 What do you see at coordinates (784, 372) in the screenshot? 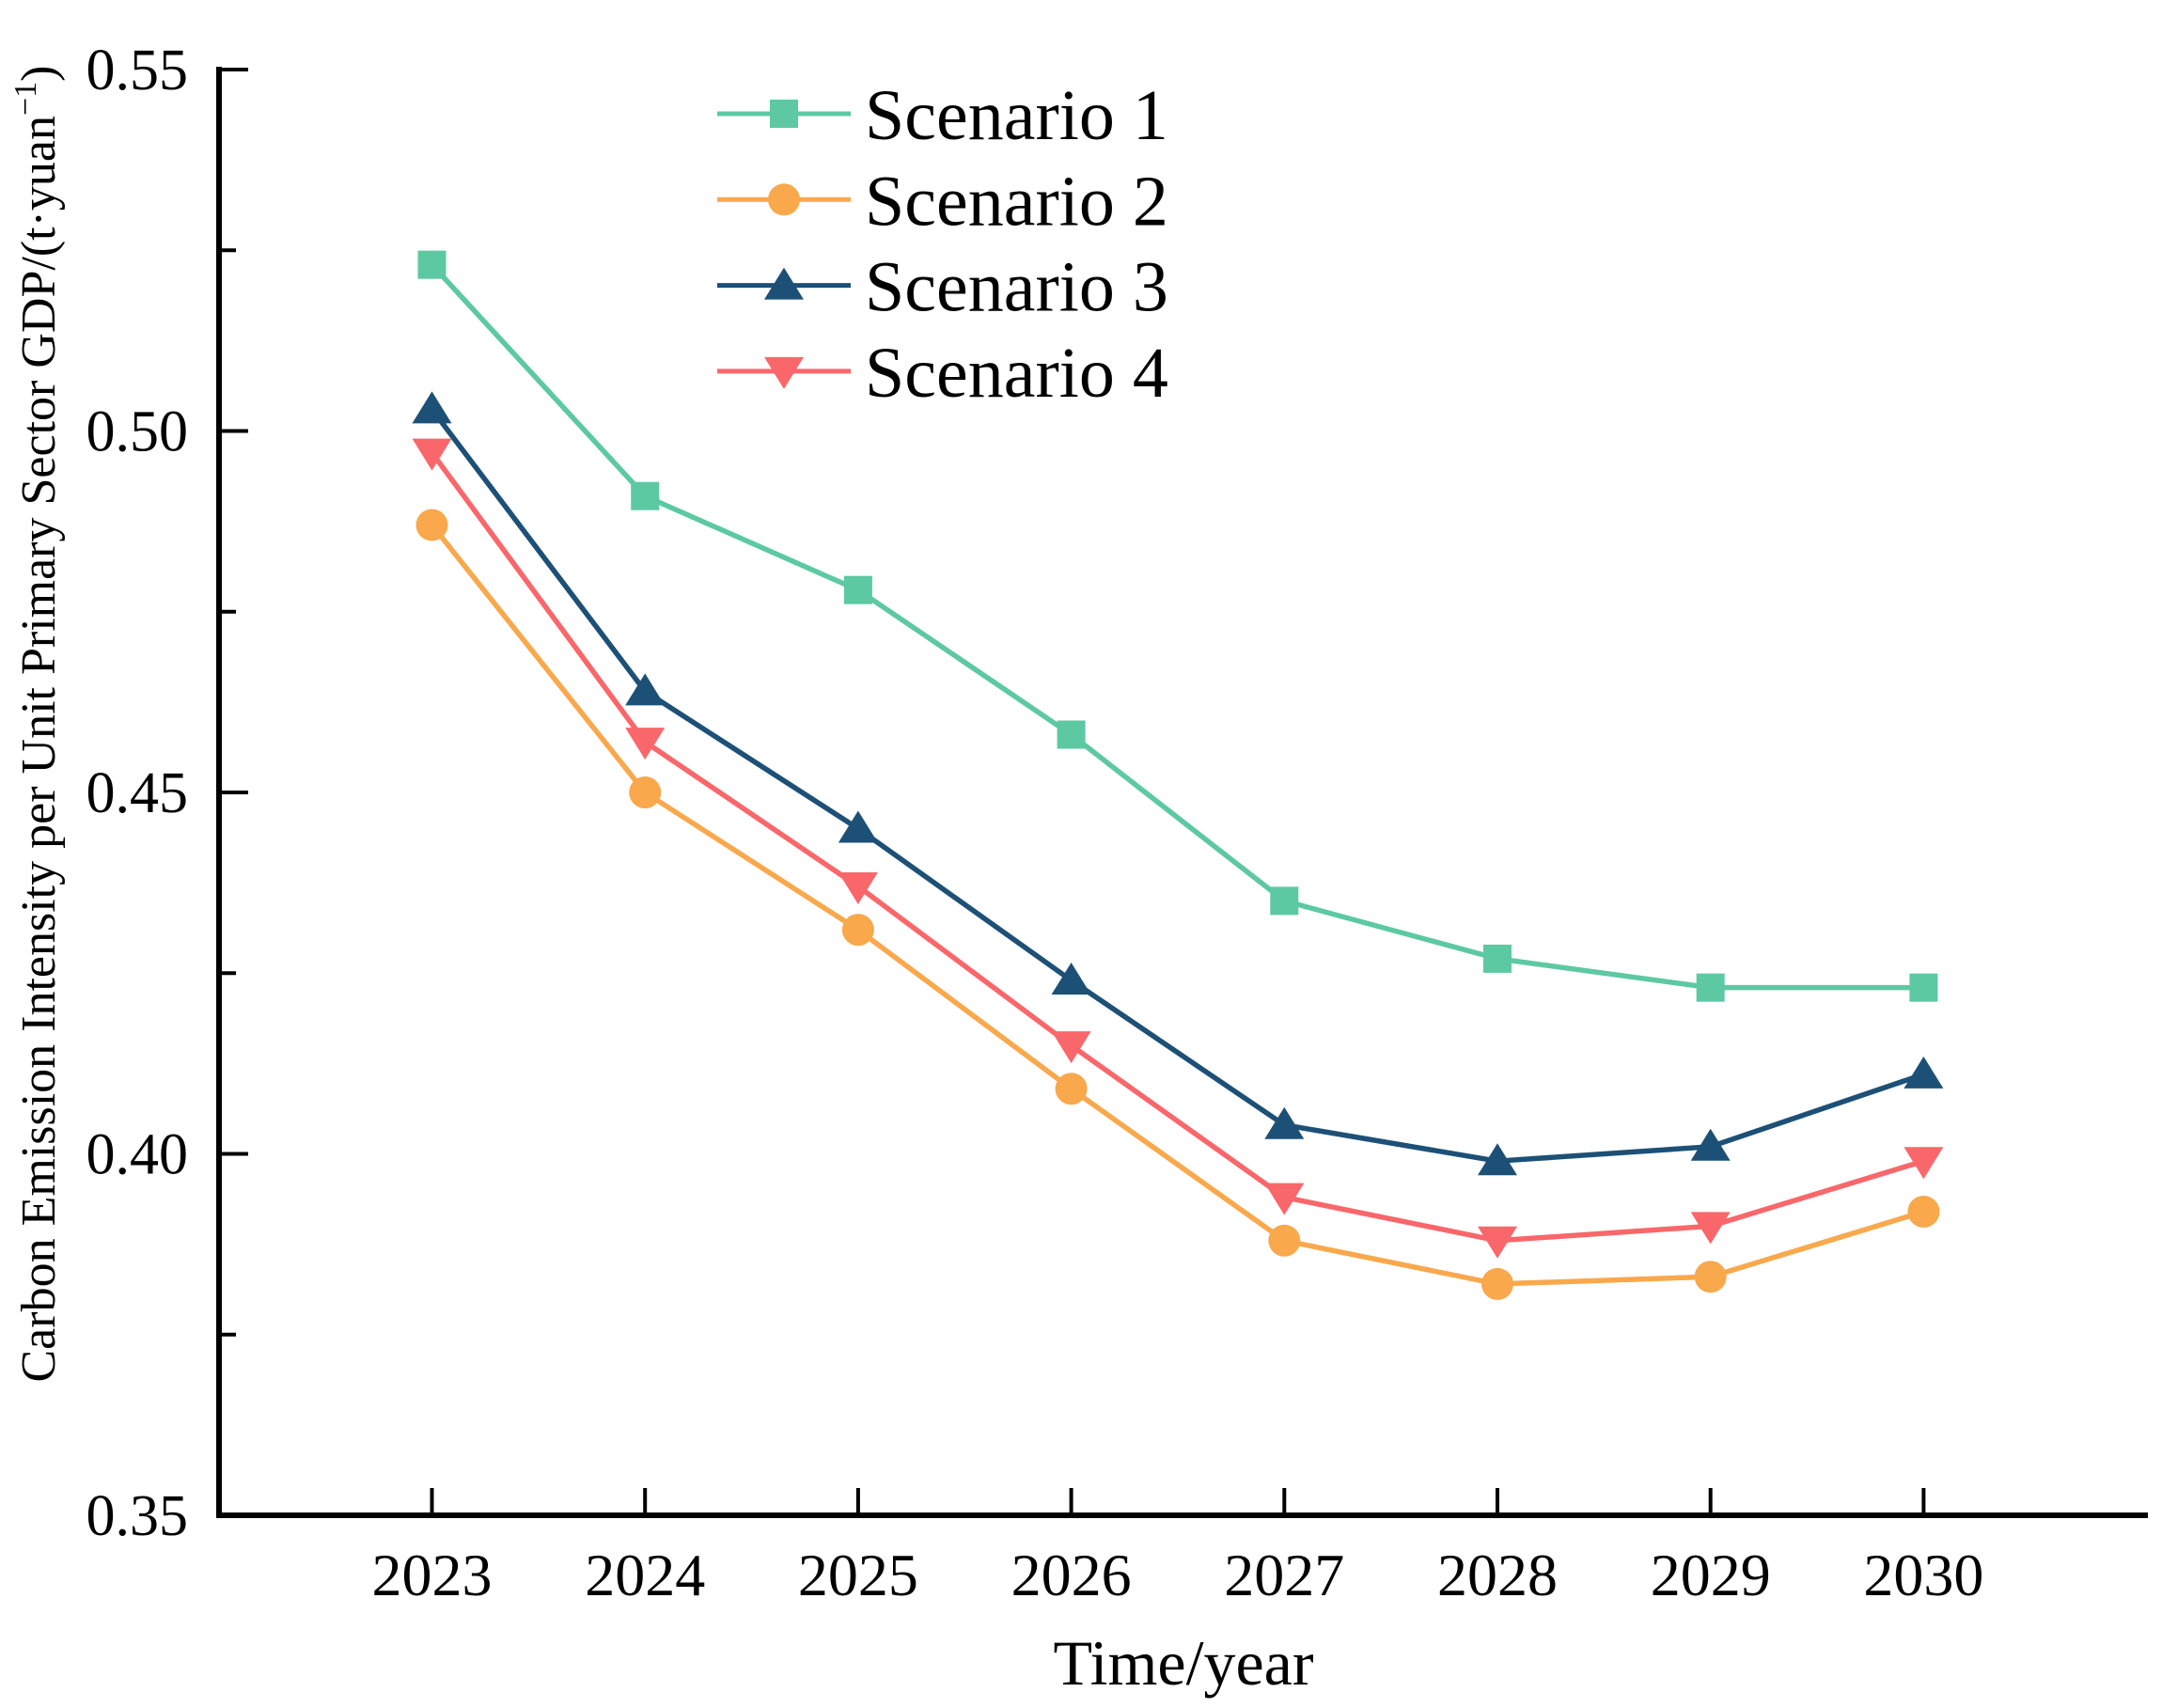
I see `legend-marker-triangle-down-icon` at bounding box center [784, 372].